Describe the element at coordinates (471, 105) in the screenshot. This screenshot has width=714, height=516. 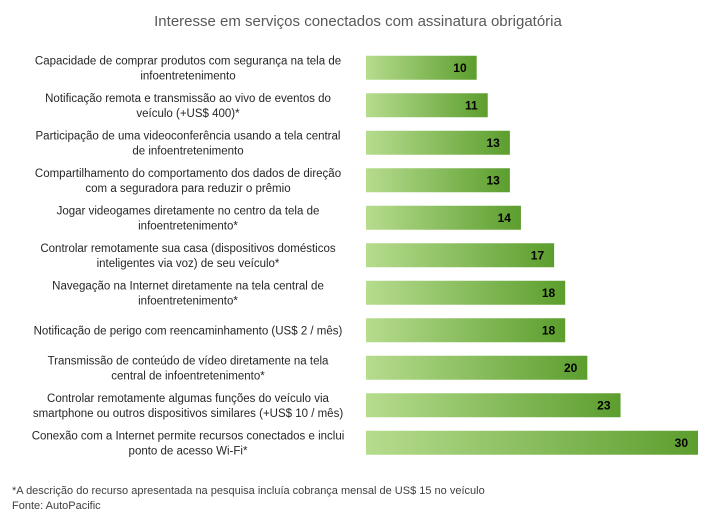
I see `data-label-2: 11` at that location.